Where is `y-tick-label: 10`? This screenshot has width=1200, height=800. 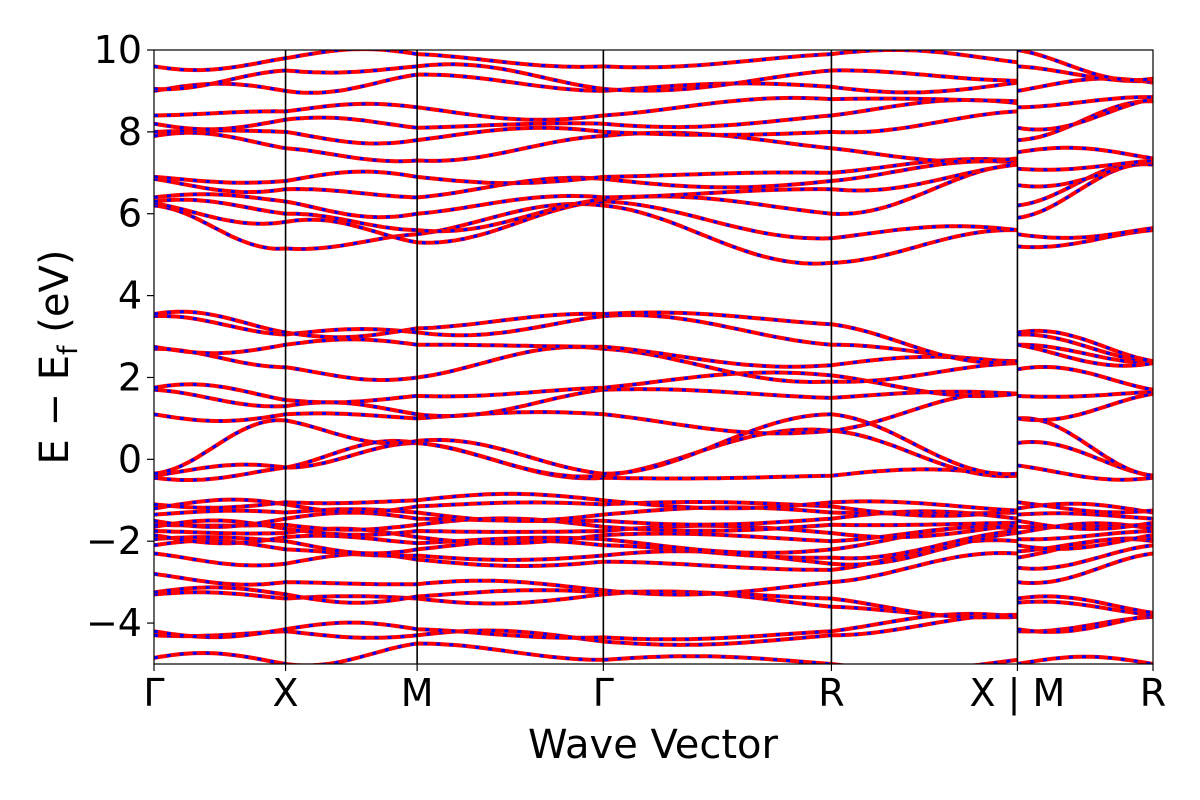 y-tick-label: 10 is located at coordinates (118, 50).